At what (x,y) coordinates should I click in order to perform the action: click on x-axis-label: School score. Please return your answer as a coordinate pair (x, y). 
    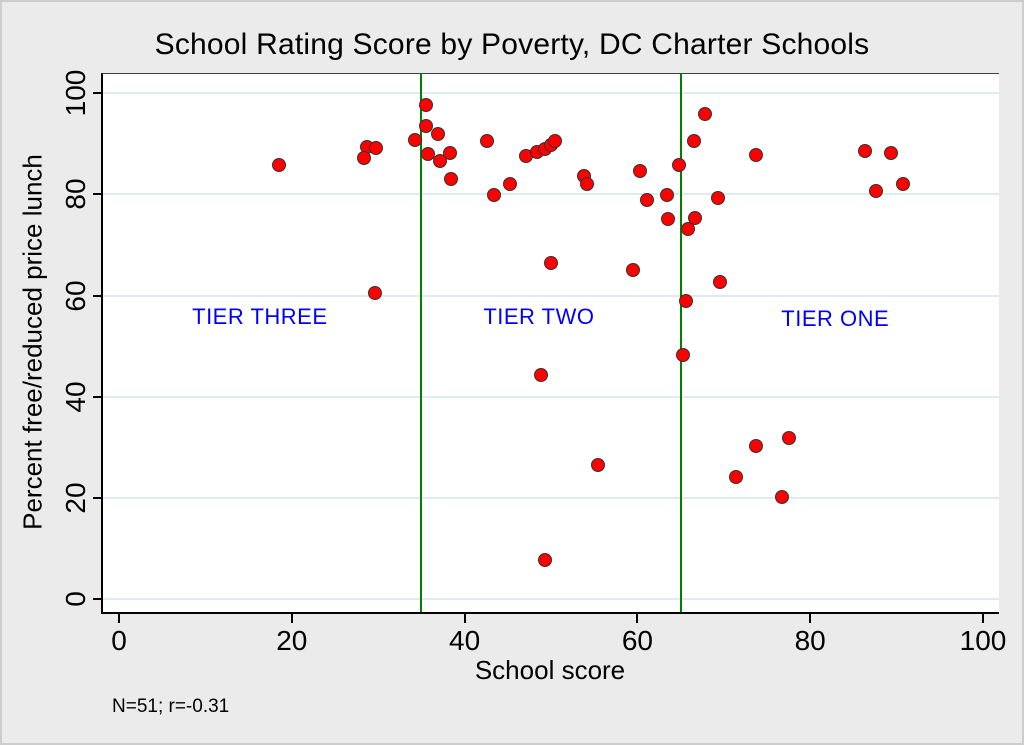
    Looking at the image, I should click on (550, 670).